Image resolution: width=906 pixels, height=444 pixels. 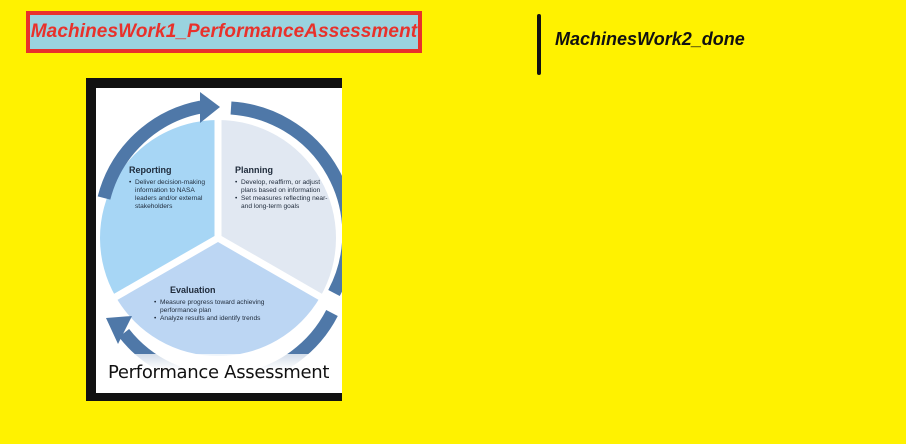 I want to click on cycle-arrow-bottom-head, so click(x=119, y=330).